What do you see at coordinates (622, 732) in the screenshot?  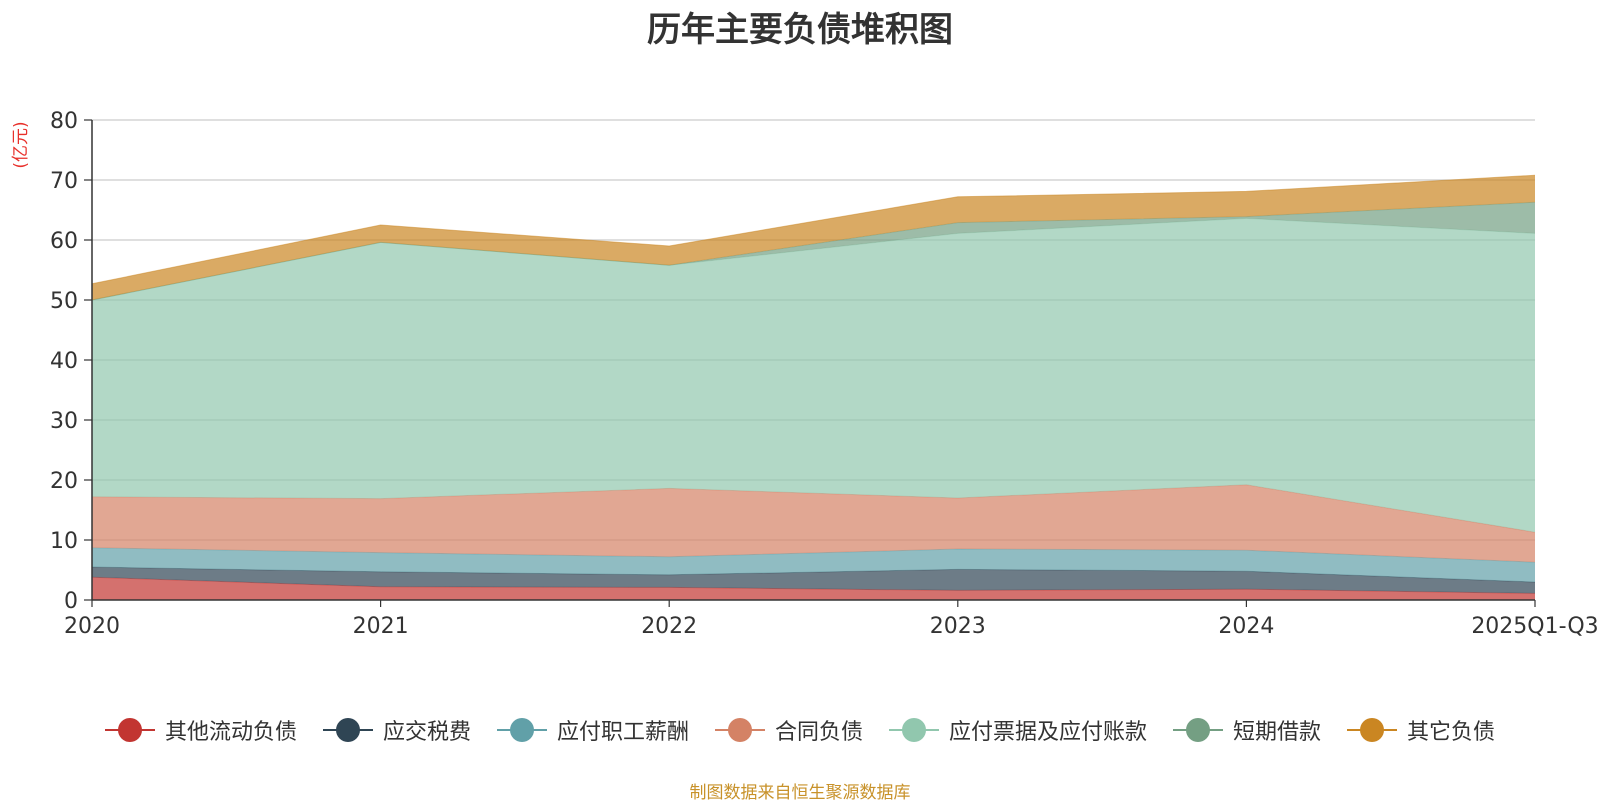 I see `legend-label: 应付职工薪酬` at bounding box center [622, 732].